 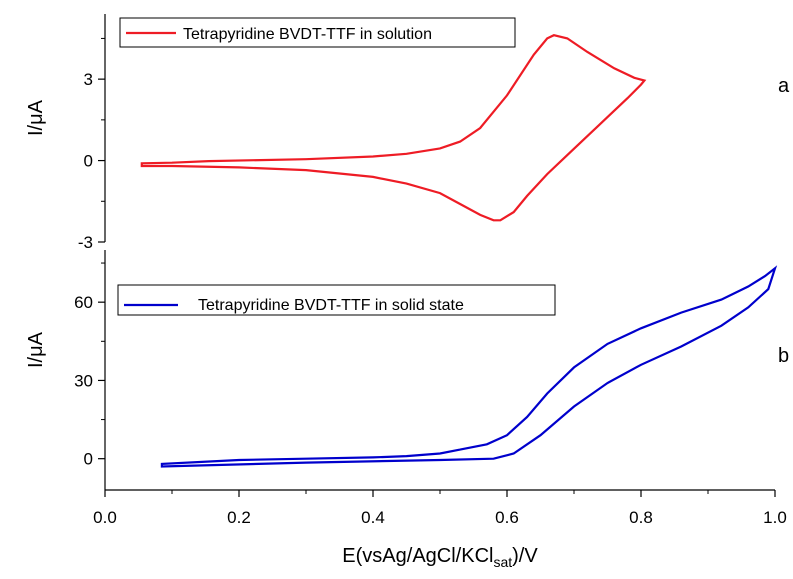 What do you see at coordinates (775, 517) in the screenshot?
I see `x-tick-label: 1.0` at bounding box center [775, 517].